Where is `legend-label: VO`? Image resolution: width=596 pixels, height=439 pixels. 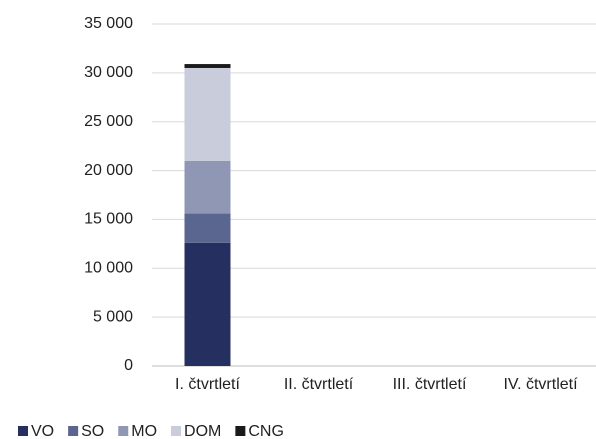
legend-label: VO is located at coordinates (42, 431).